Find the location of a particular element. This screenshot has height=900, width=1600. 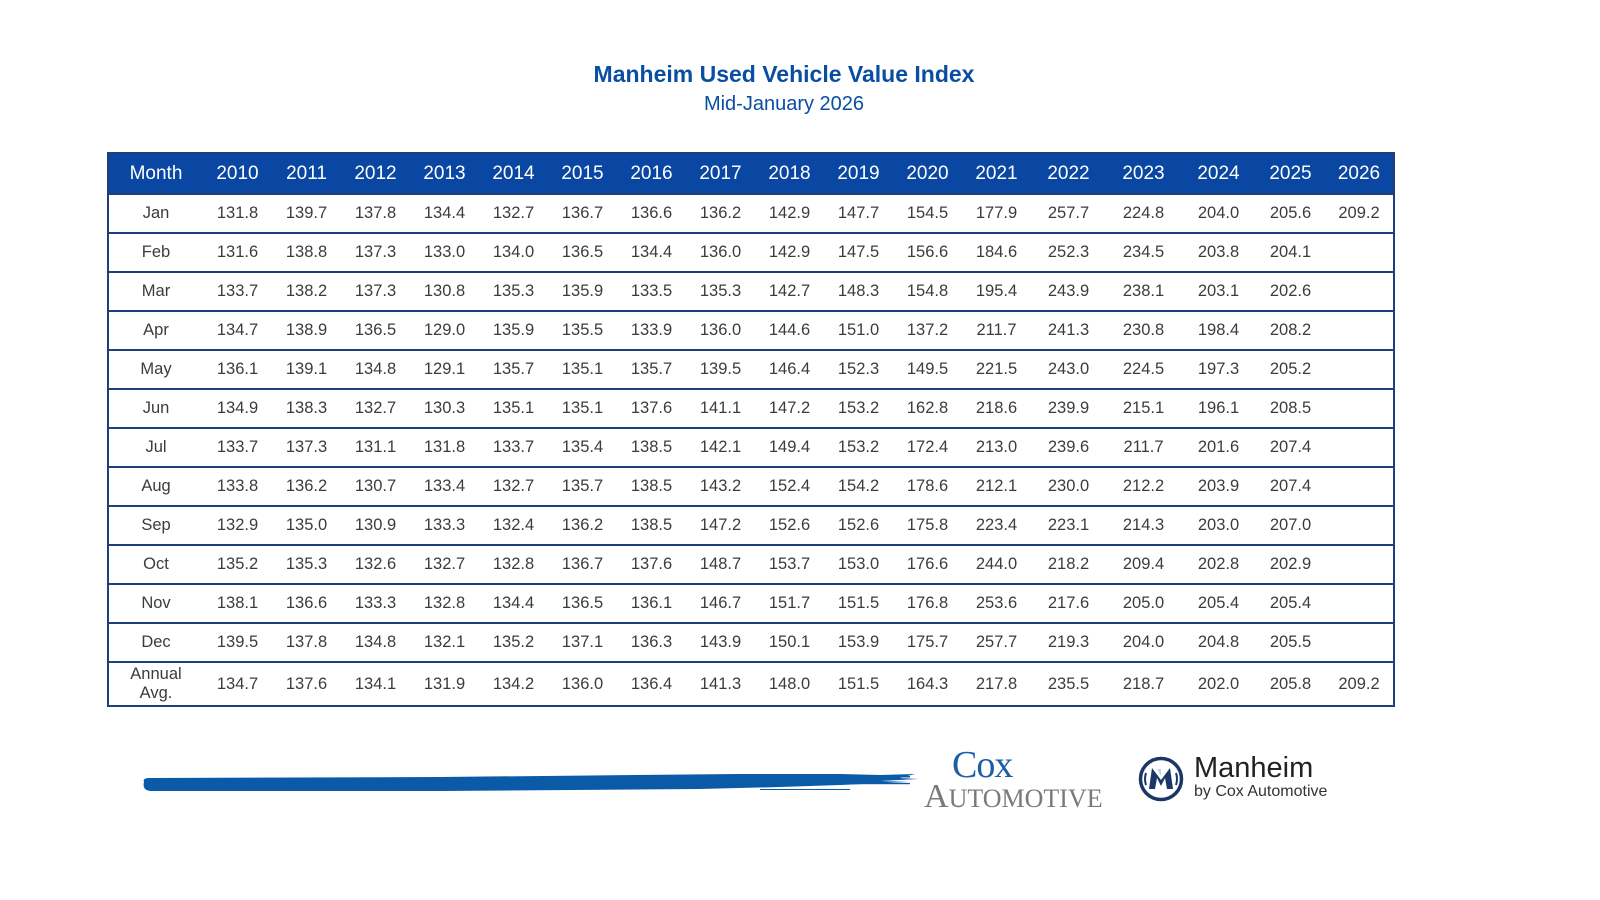

annual-average-cell: 137.6 is located at coordinates (306, 683).